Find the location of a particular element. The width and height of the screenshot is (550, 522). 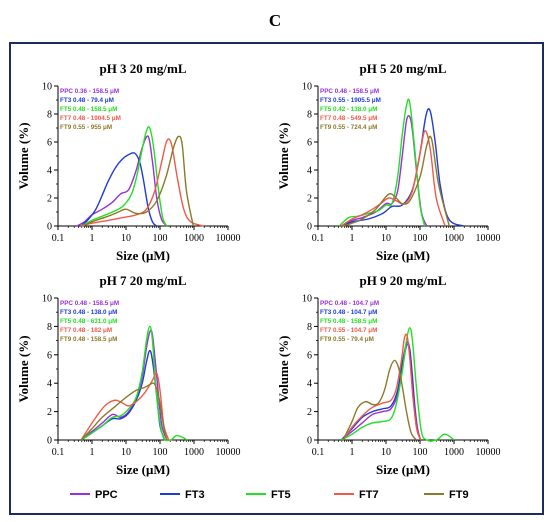

panel-title: pH 5 20 mg/mL is located at coordinates (402, 68).